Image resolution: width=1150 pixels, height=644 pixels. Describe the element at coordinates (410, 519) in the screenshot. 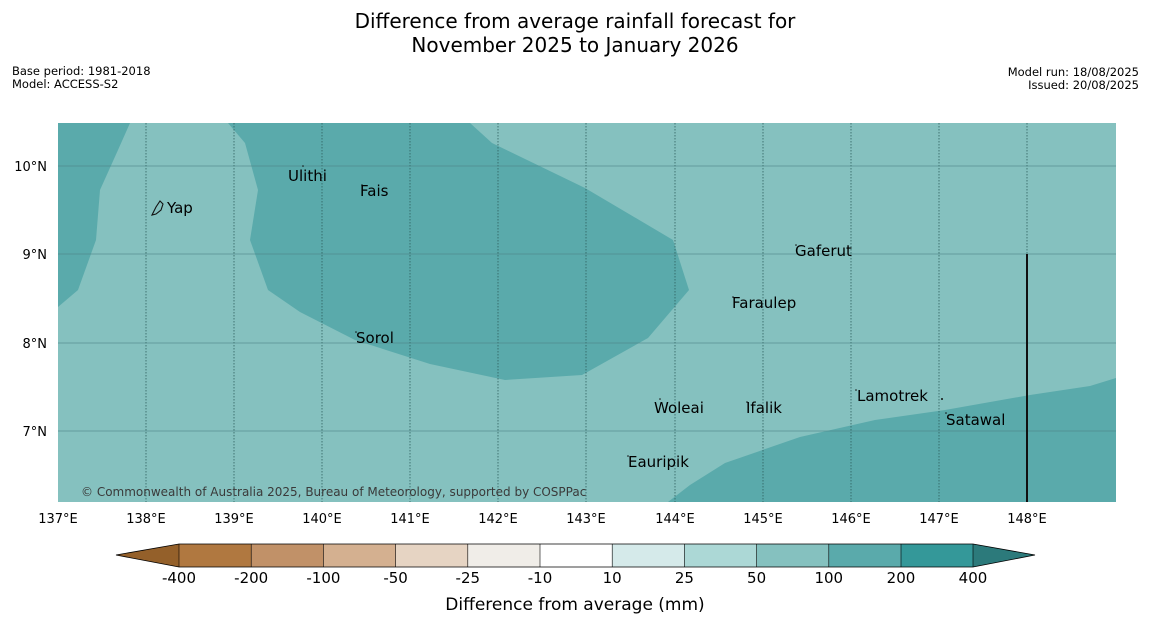

I see `lon-label: 141°E` at that location.